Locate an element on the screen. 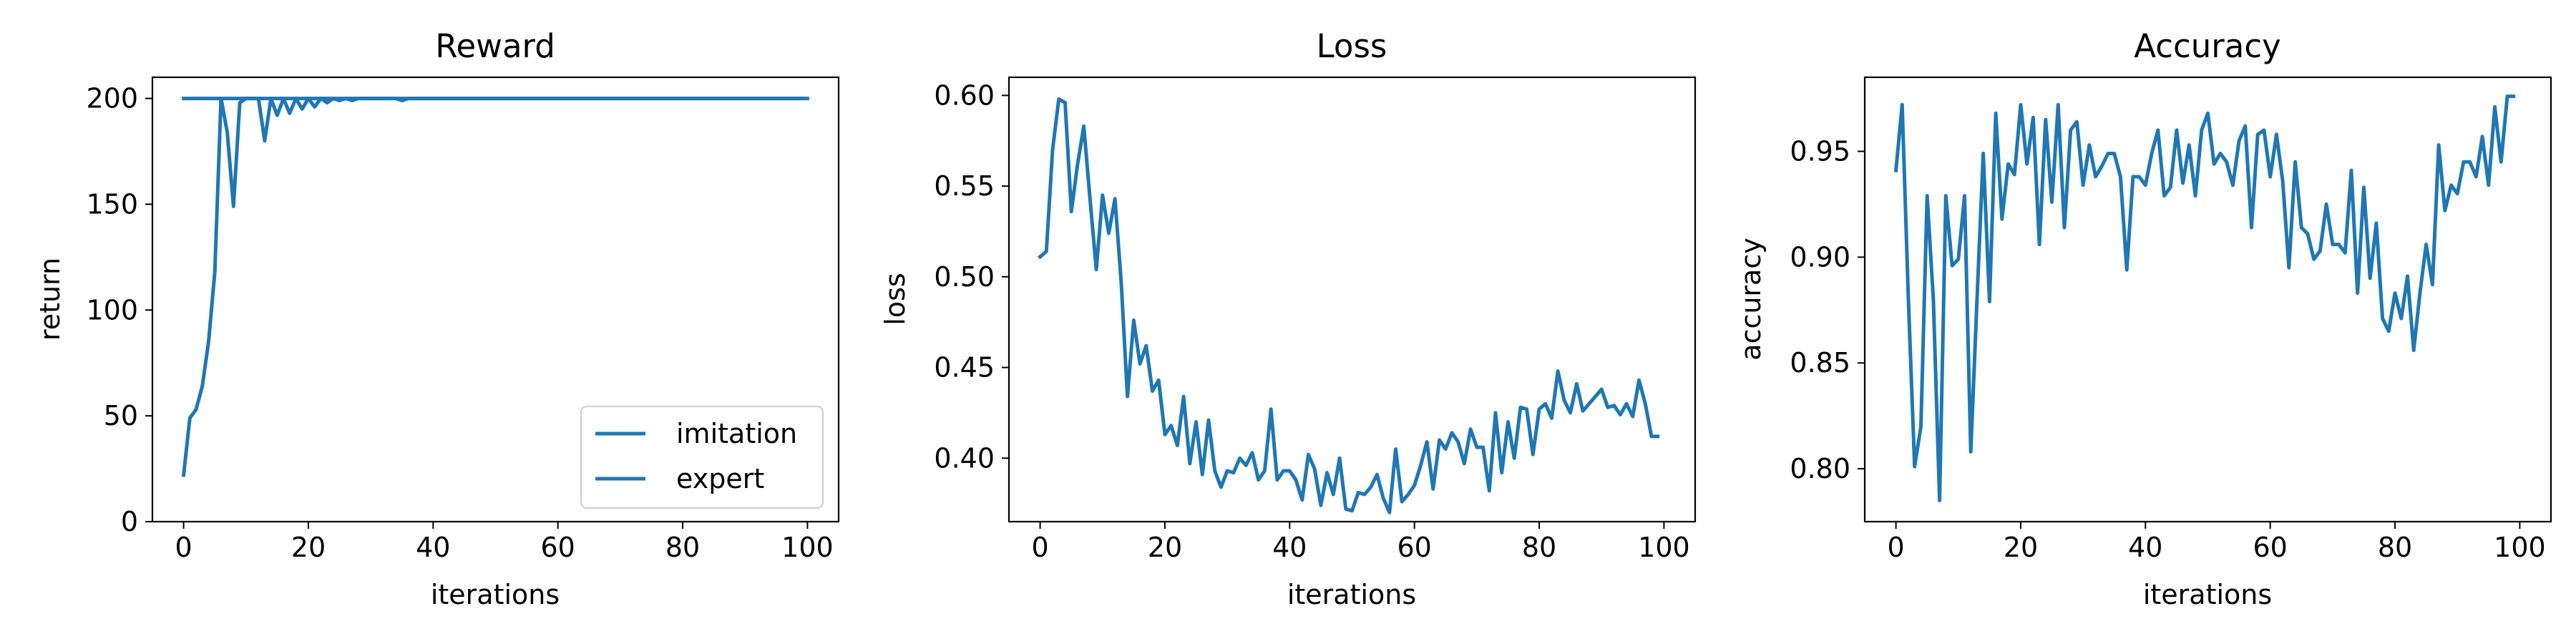  y-axis-label: return is located at coordinates (50, 299).